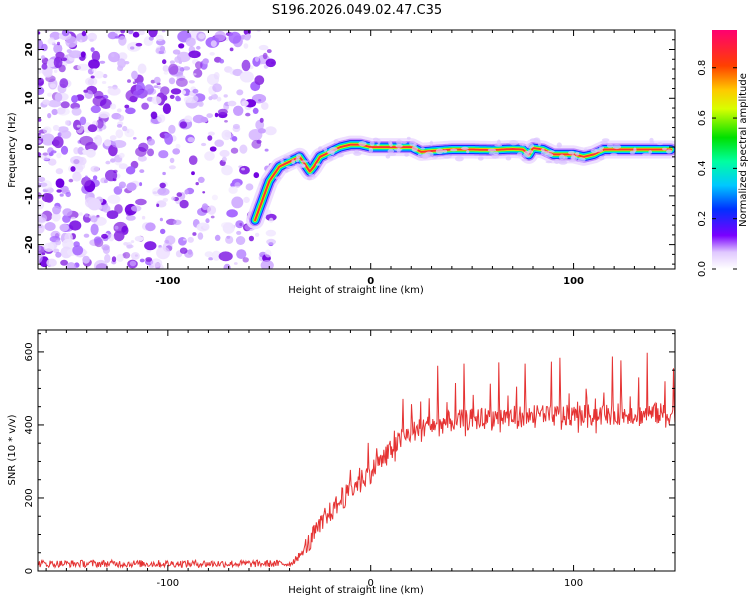 Image resolution: width=750 pixels, height=600 pixels. Describe the element at coordinates (460, 182) in the screenshot. I see `signal-ridge` at that location.